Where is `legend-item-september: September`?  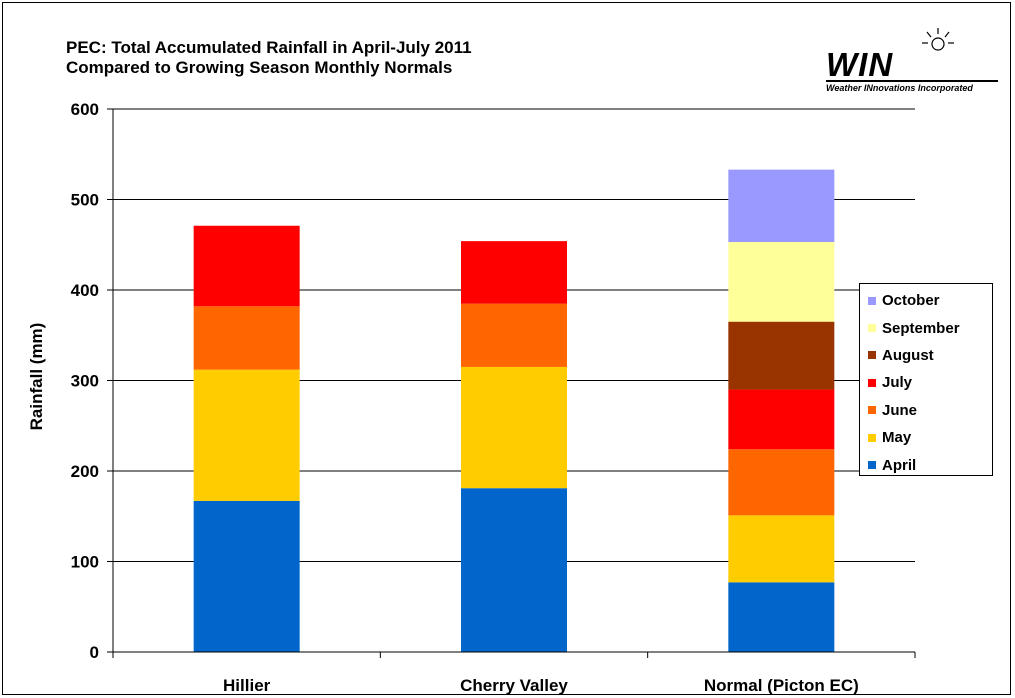
legend-item-september: September is located at coordinates (930, 327).